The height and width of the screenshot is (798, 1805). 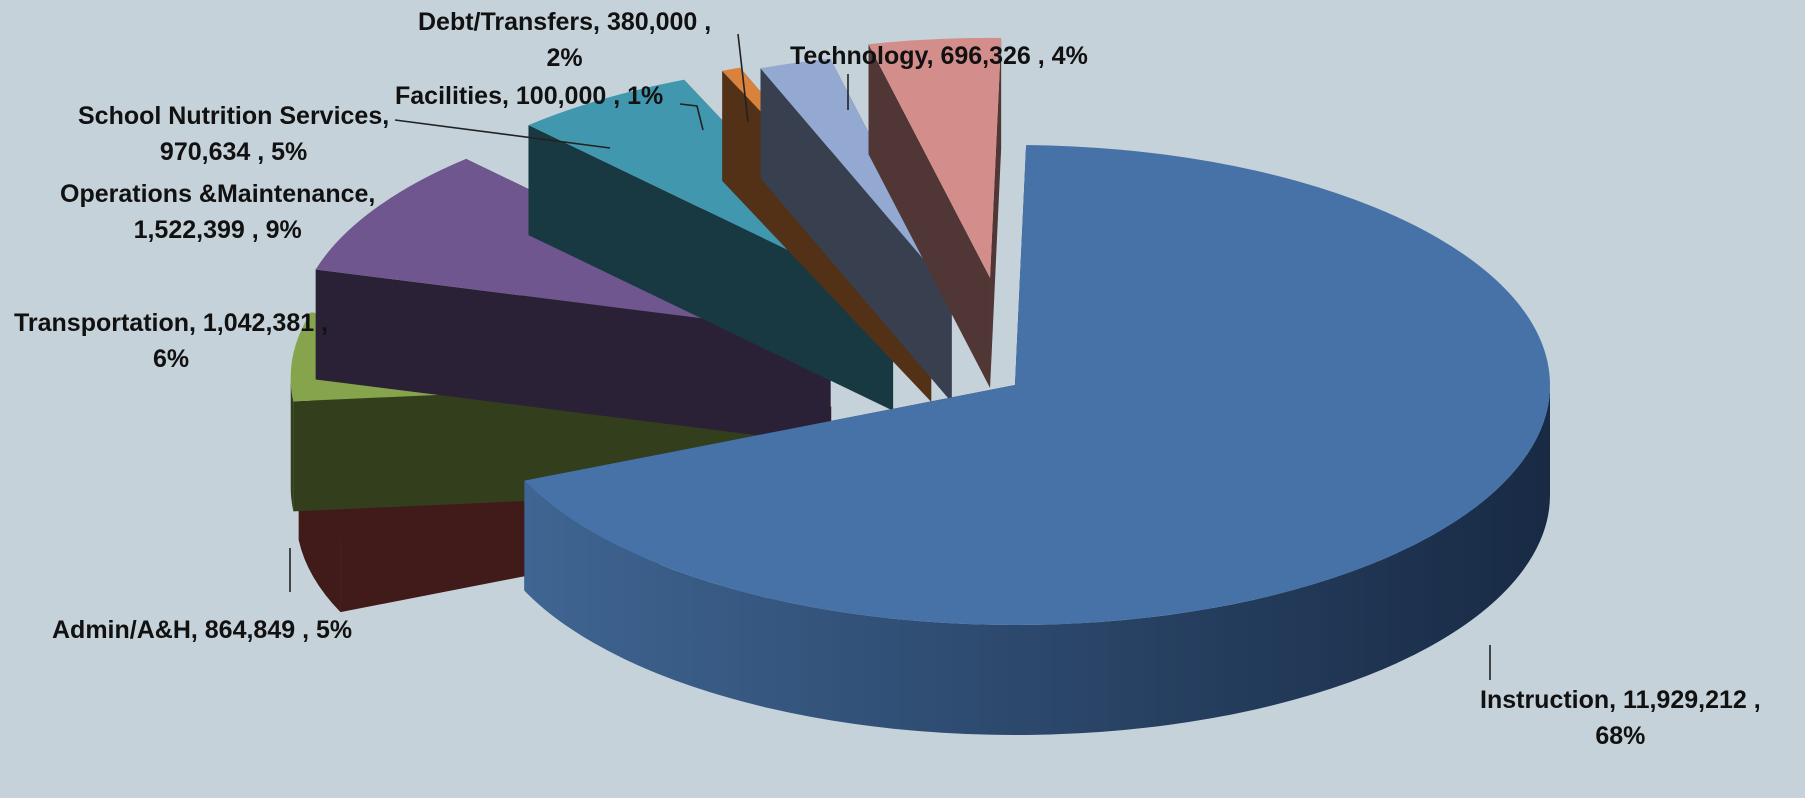 I want to click on data-label: Admin/A&H, 864,849 , 5%, so click(x=202, y=630).